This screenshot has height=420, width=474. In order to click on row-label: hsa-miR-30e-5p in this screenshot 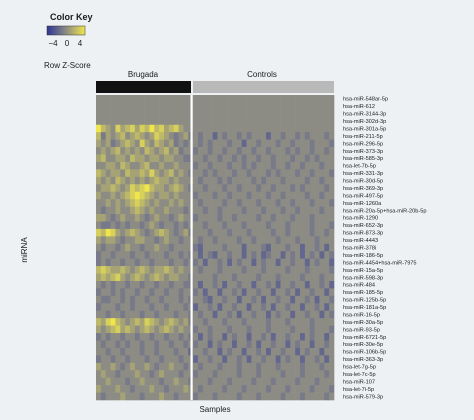, I will do `click(363, 345)`.